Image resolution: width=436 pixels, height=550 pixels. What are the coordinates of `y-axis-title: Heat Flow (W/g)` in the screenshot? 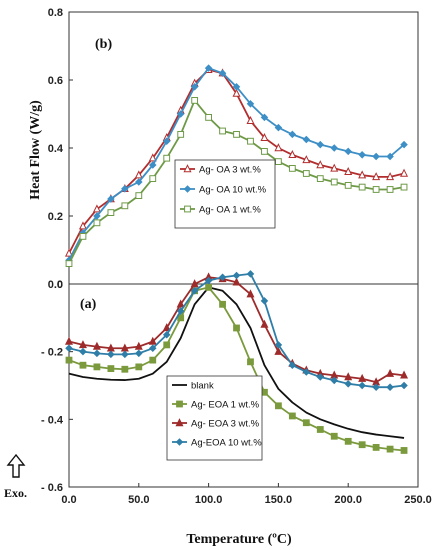 It's located at (35, 150).